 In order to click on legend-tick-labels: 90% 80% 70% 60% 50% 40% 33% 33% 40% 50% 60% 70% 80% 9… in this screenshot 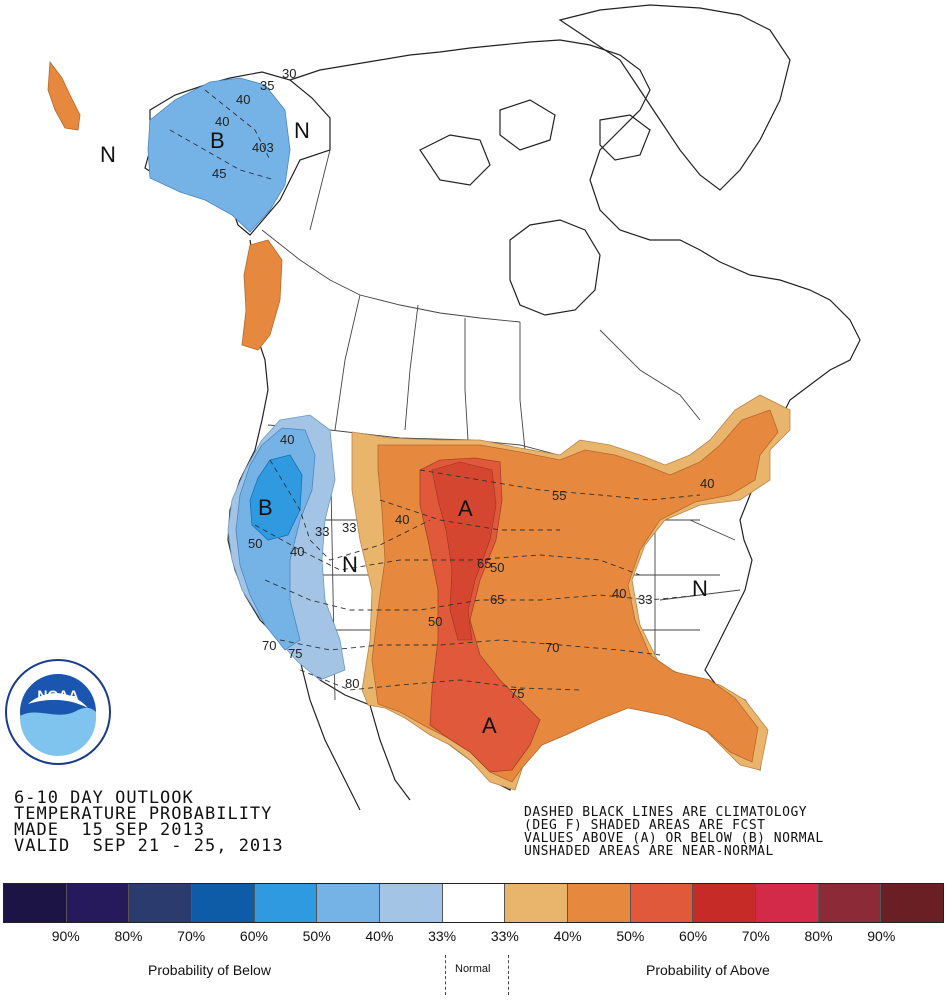, I will do `click(473, 938)`.